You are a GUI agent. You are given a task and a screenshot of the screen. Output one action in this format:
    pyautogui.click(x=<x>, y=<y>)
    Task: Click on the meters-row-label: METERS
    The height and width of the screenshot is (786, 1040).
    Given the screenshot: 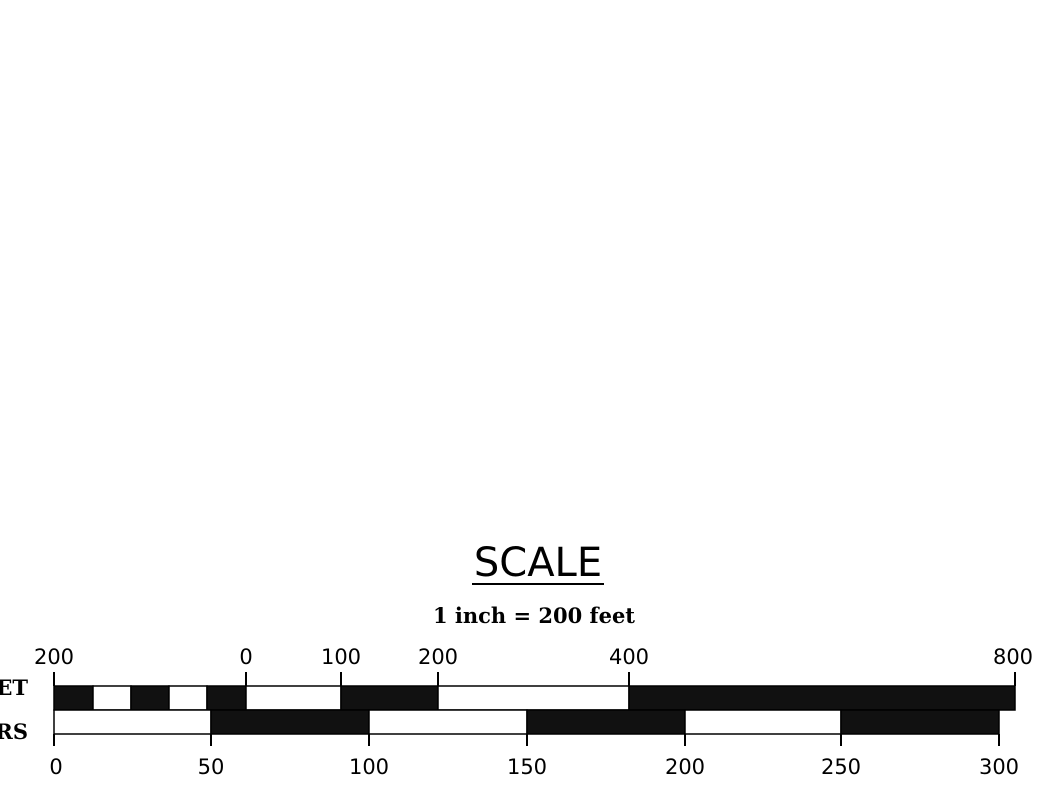 What is the action you would take?
    pyautogui.click(x=14, y=731)
    